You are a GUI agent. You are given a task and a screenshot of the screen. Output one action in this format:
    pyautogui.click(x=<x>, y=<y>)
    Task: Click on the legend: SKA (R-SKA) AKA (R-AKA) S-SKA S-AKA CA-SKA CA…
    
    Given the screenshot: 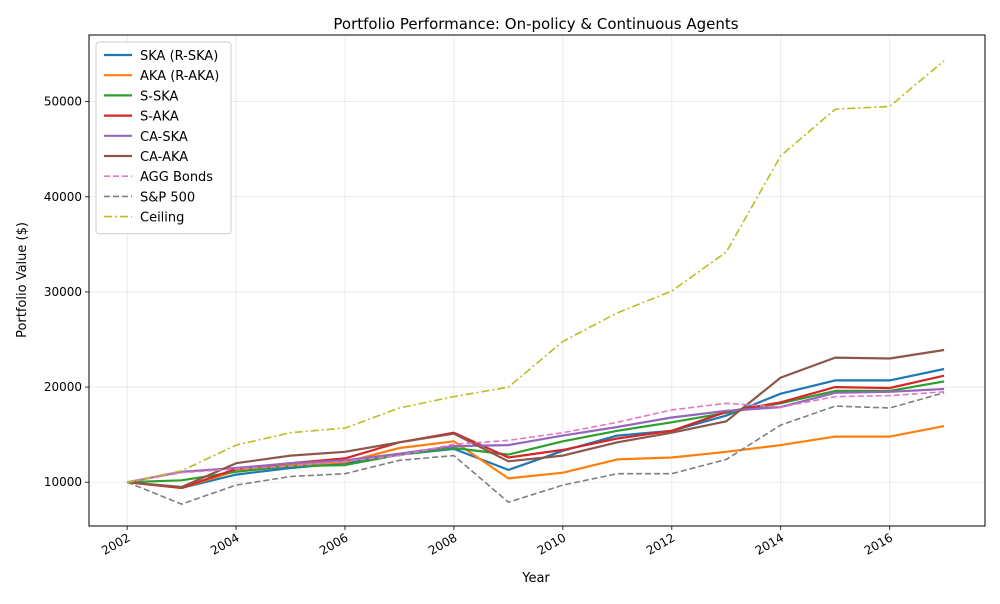 What is the action you would take?
    pyautogui.click(x=163, y=138)
    